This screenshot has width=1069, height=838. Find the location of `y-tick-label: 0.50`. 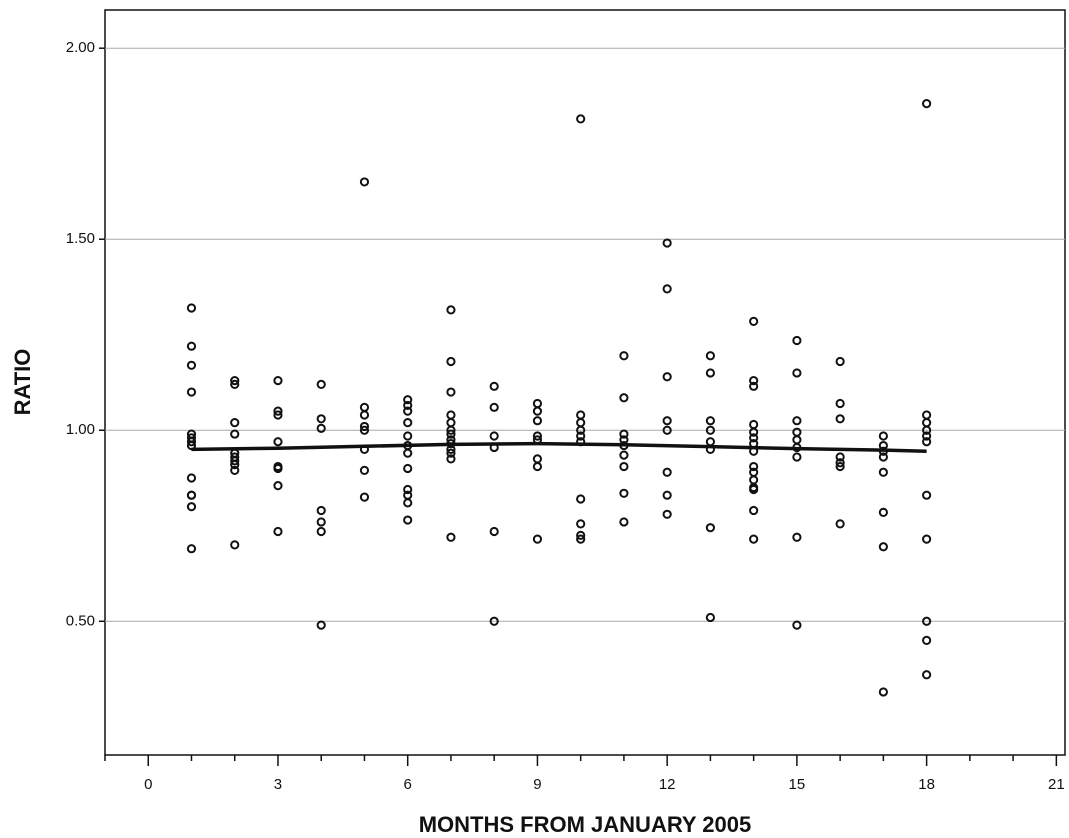

y-tick-label: 0.50 is located at coordinates (80, 620).